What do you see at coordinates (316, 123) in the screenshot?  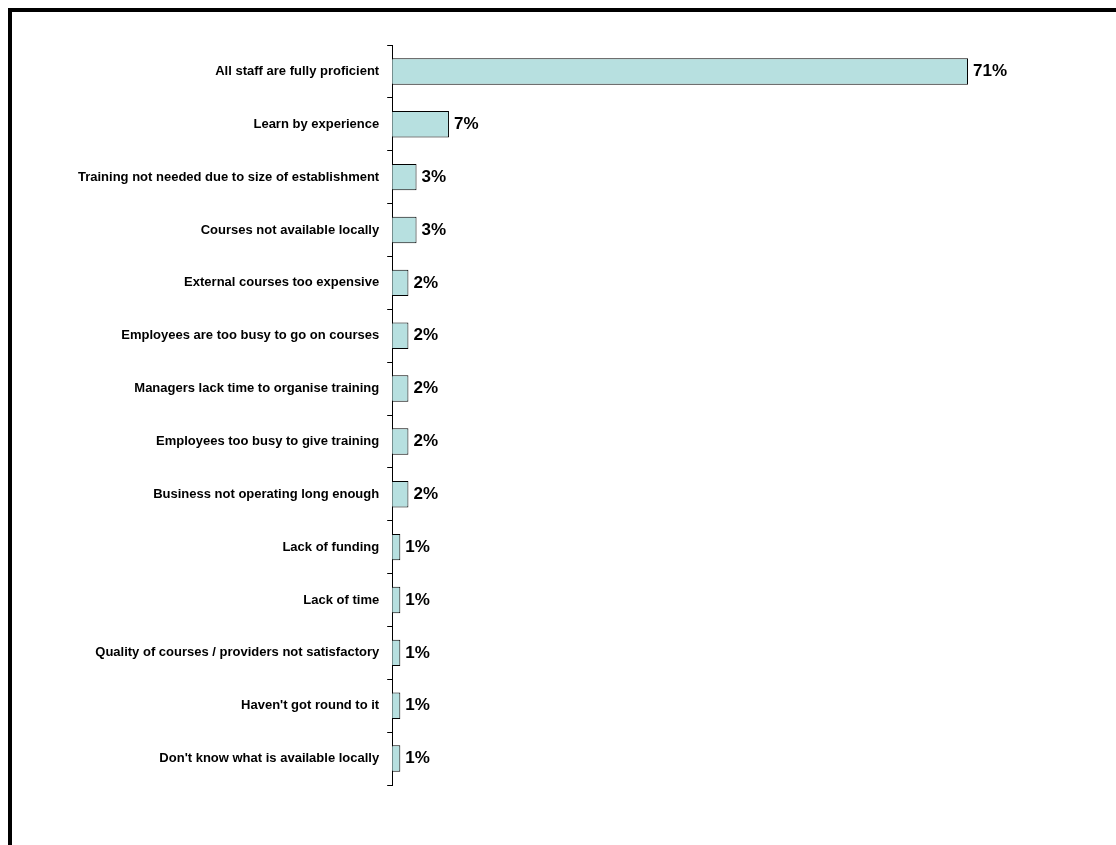 I see `y-tick-label: Learn by experience` at bounding box center [316, 123].